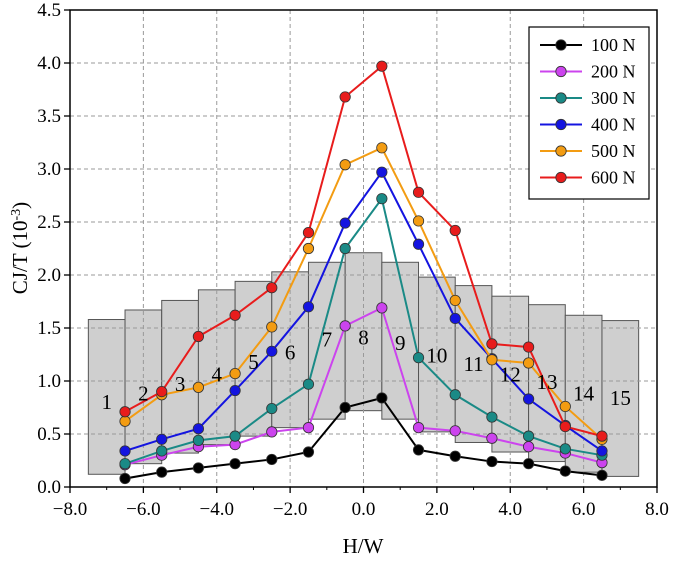 This screenshot has height=567, width=685. What do you see at coordinates (584, 509) in the screenshot?
I see `x-tick-label: 6.0` at bounding box center [584, 509].